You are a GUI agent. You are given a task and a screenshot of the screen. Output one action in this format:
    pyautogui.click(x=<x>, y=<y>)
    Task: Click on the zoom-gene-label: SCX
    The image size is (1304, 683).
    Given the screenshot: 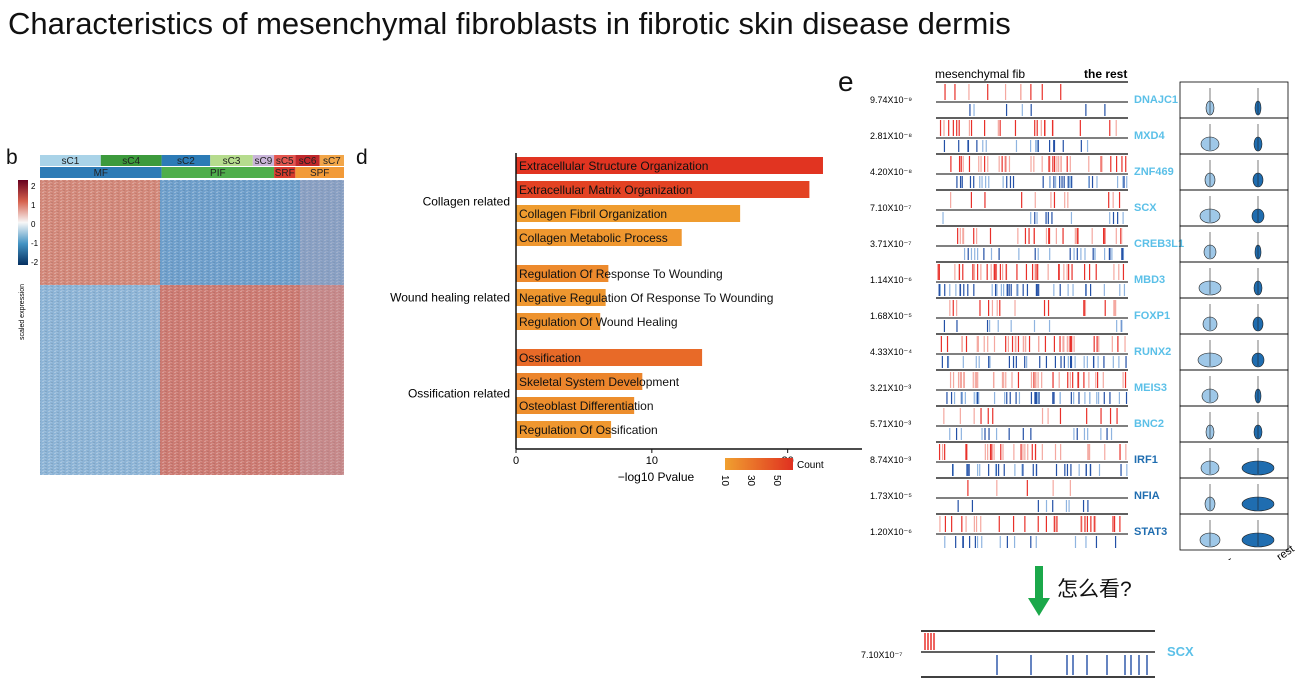 What is the action you would take?
    pyautogui.click(x=1180, y=651)
    